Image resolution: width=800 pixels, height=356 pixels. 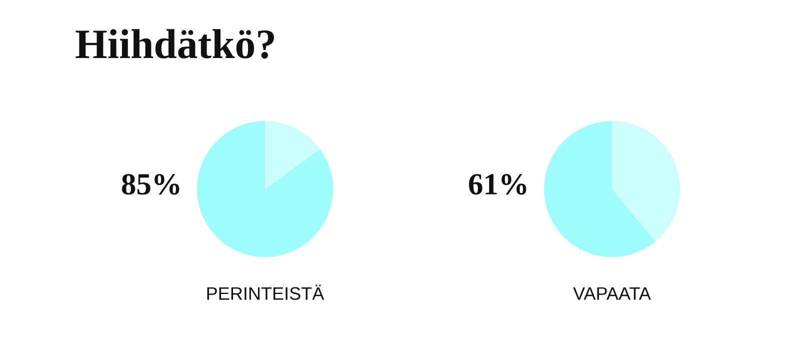 What do you see at coordinates (175, 44) in the screenshot?
I see `chart-title: Hiihdätkö?` at bounding box center [175, 44].